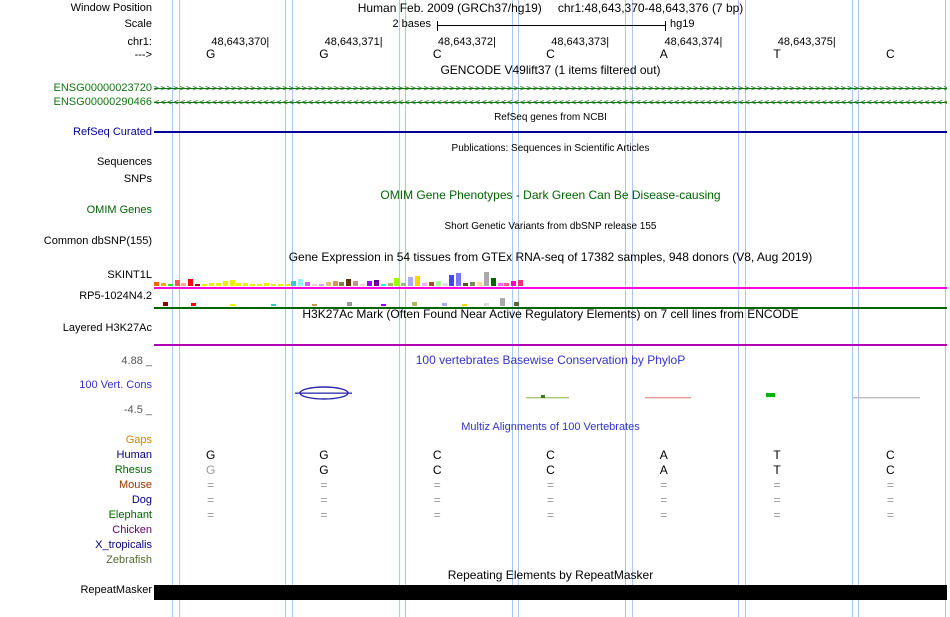 This screenshot has height=617, width=950. I want to click on repeatmasker-item, so click(550, 592).